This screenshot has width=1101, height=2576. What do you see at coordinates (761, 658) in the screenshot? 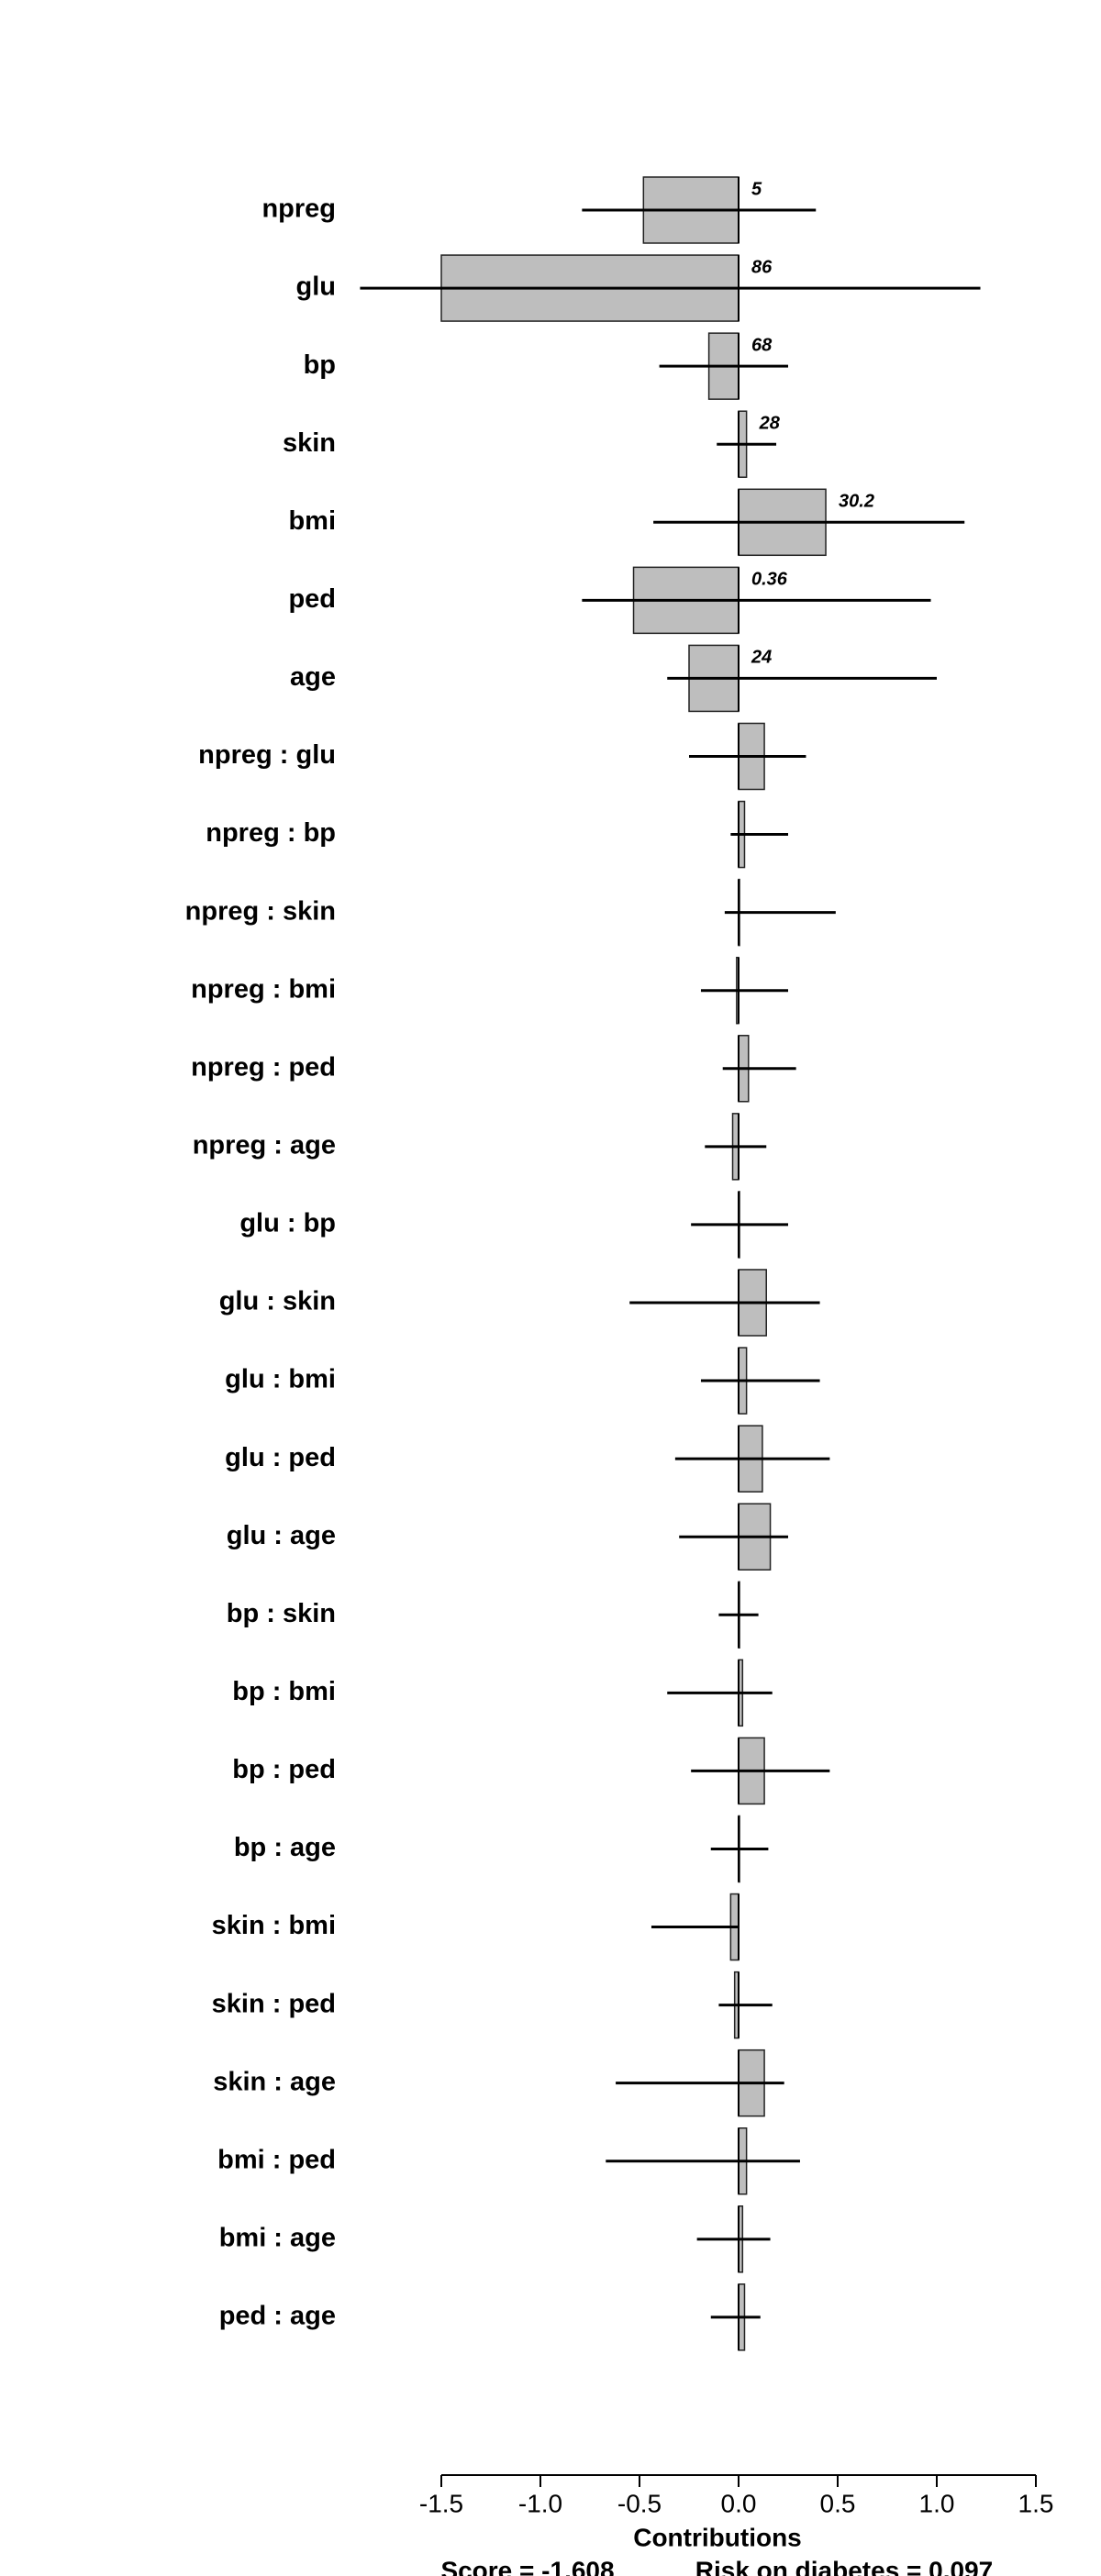
I see `input-value-label: 24` at bounding box center [761, 658].